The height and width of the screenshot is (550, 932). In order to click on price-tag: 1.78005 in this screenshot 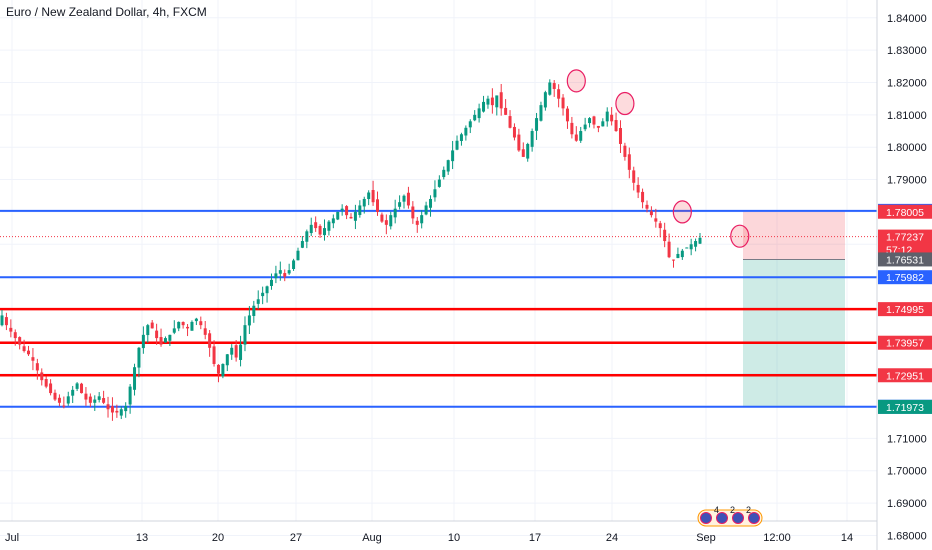, I will do `click(905, 211)`.